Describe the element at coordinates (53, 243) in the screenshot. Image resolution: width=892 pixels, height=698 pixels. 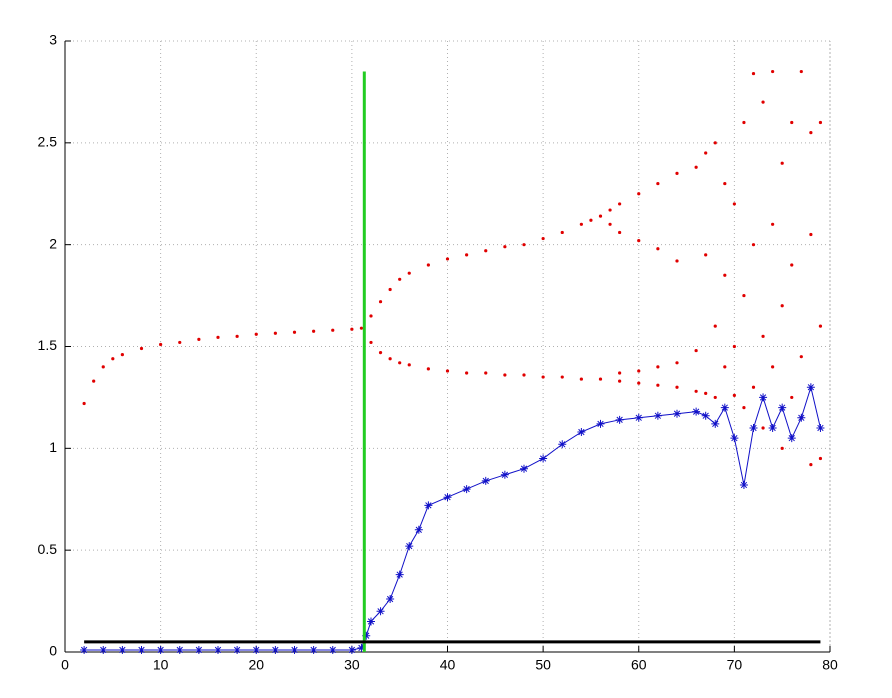
I see `y-tick-label: 2` at that location.